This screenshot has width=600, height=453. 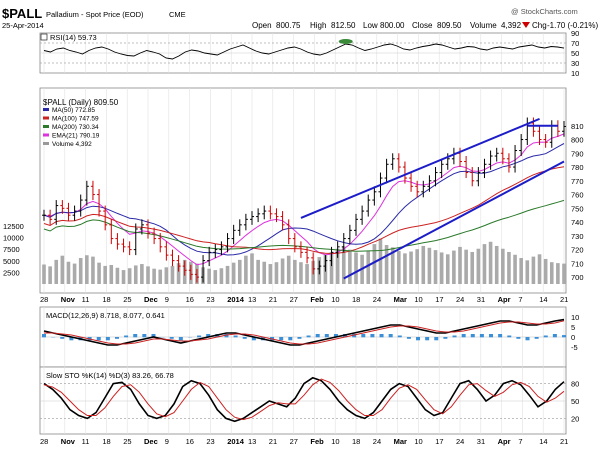 What do you see at coordinates (13, 226) in the screenshot?
I see `volume-tick-label: 12500` at bounding box center [13, 226].